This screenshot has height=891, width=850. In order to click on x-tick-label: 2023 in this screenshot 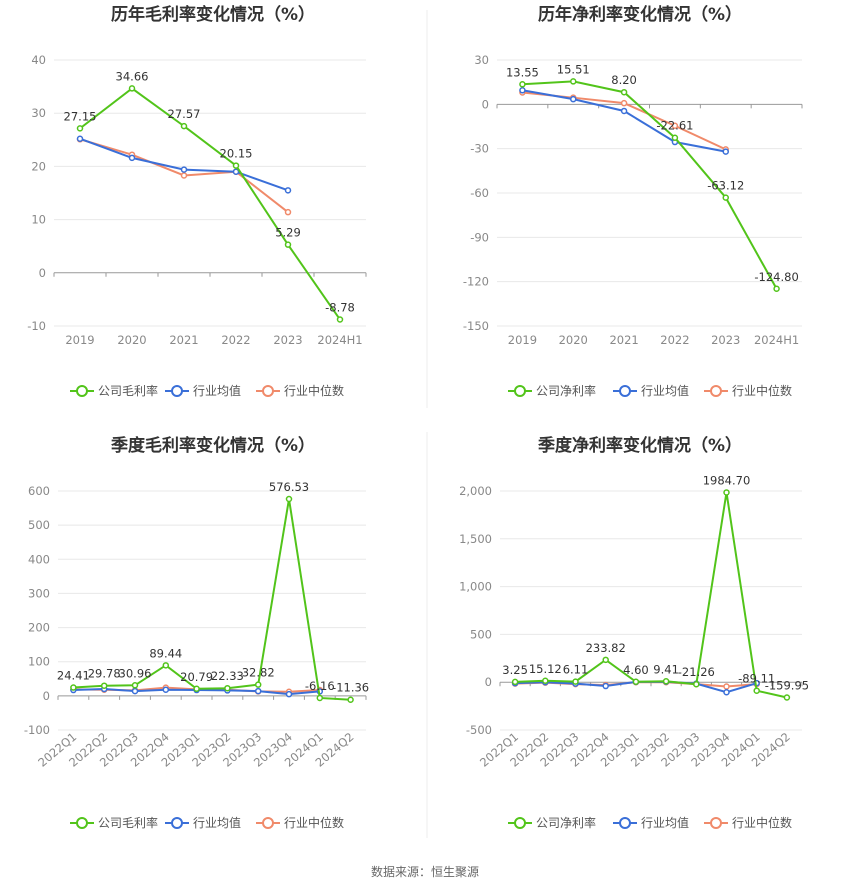, I will do `click(287, 340)`.